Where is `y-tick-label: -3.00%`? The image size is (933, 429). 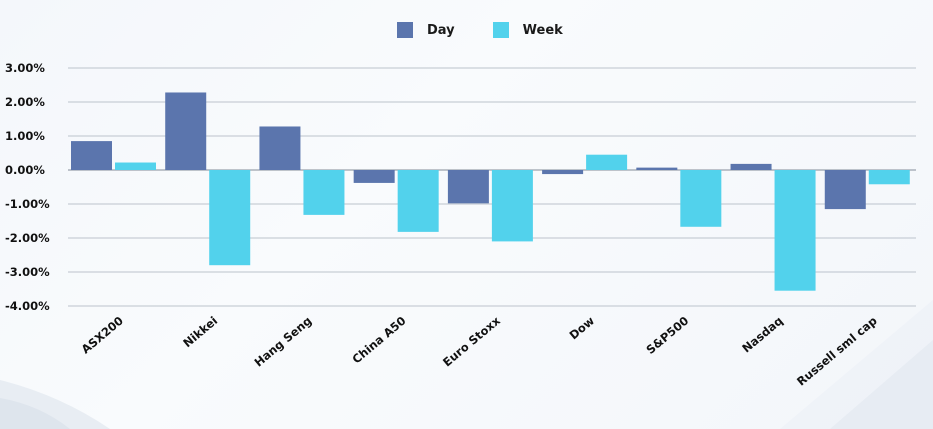 y-tick-label: -3.00% is located at coordinates (27, 272).